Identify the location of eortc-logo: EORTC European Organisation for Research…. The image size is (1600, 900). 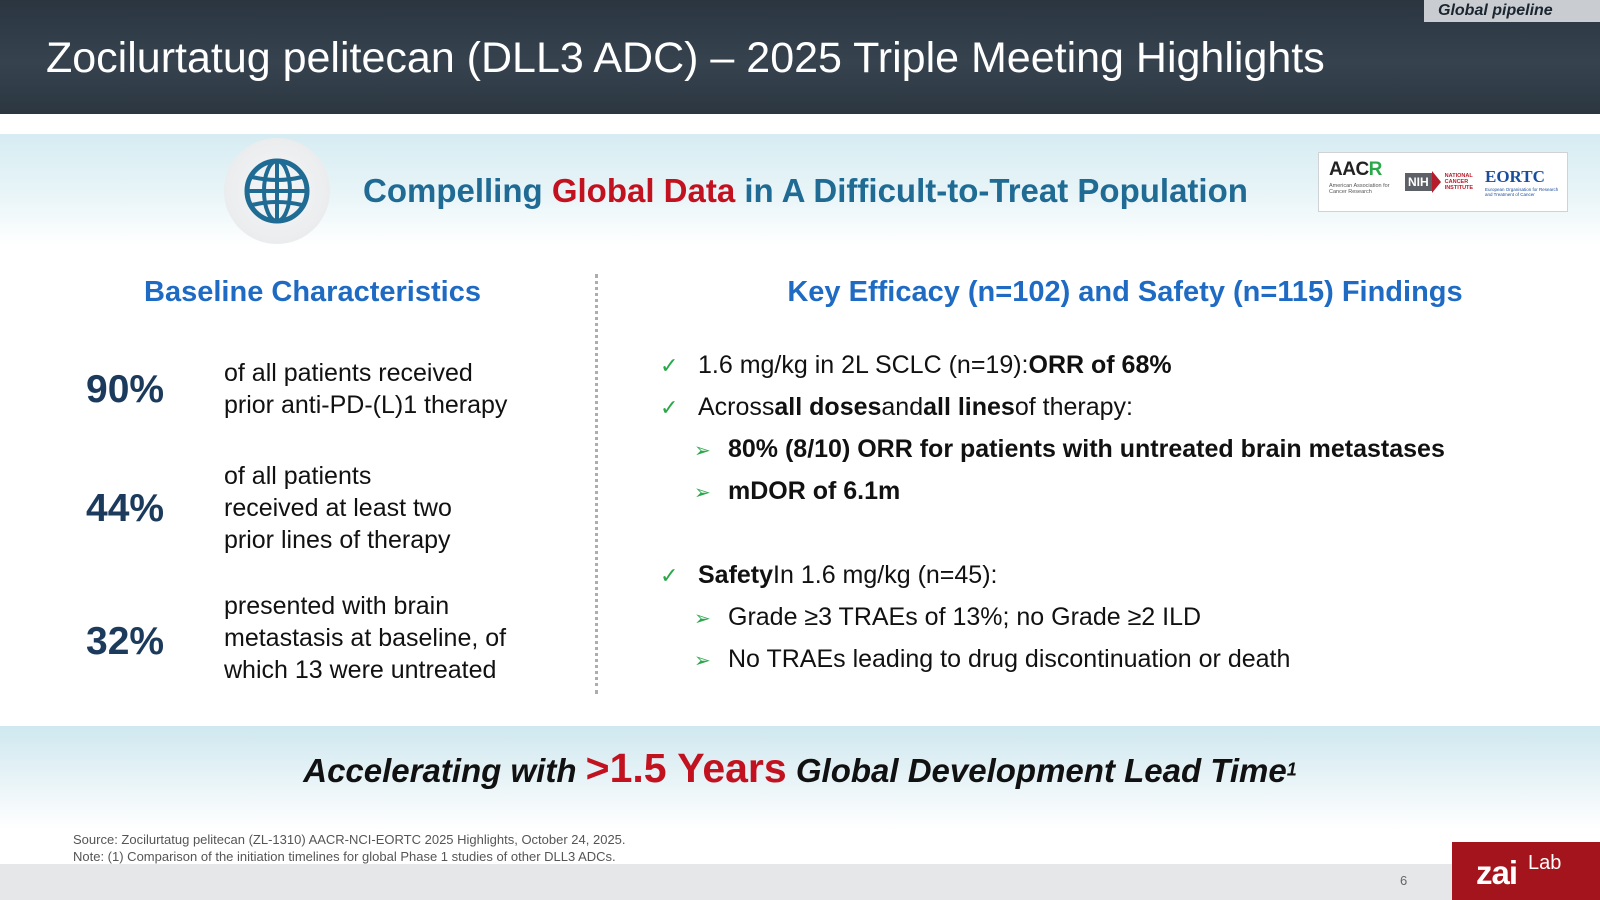
(1522, 182).